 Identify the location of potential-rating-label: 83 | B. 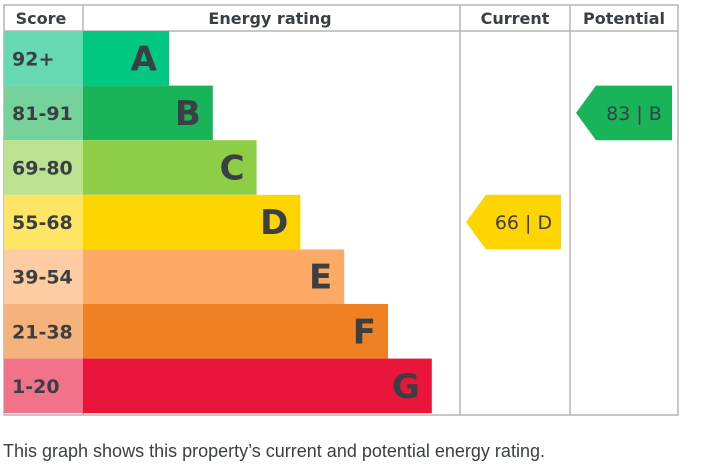
(634, 114).